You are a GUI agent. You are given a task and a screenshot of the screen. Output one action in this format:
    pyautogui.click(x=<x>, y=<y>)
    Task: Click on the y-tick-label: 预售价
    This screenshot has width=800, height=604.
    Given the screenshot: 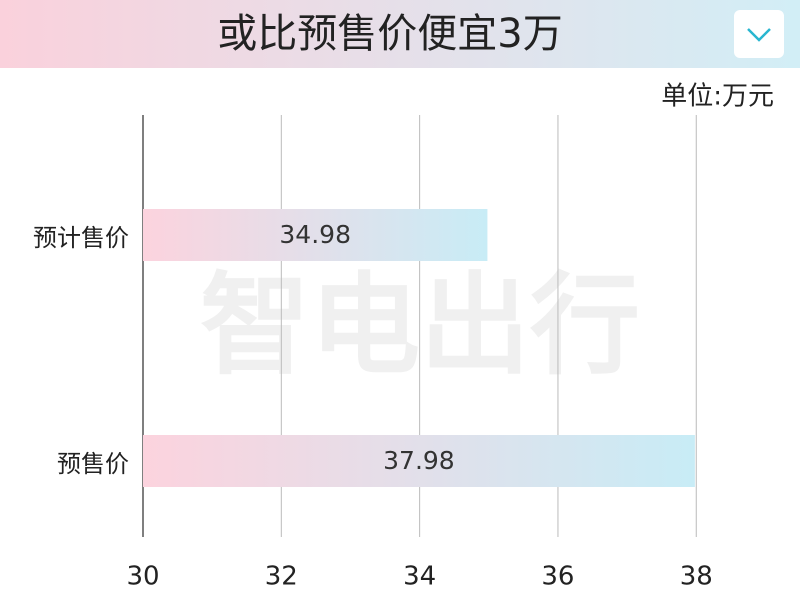 What is the action you would take?
    pyautogui.click(x=93, y=464)
    